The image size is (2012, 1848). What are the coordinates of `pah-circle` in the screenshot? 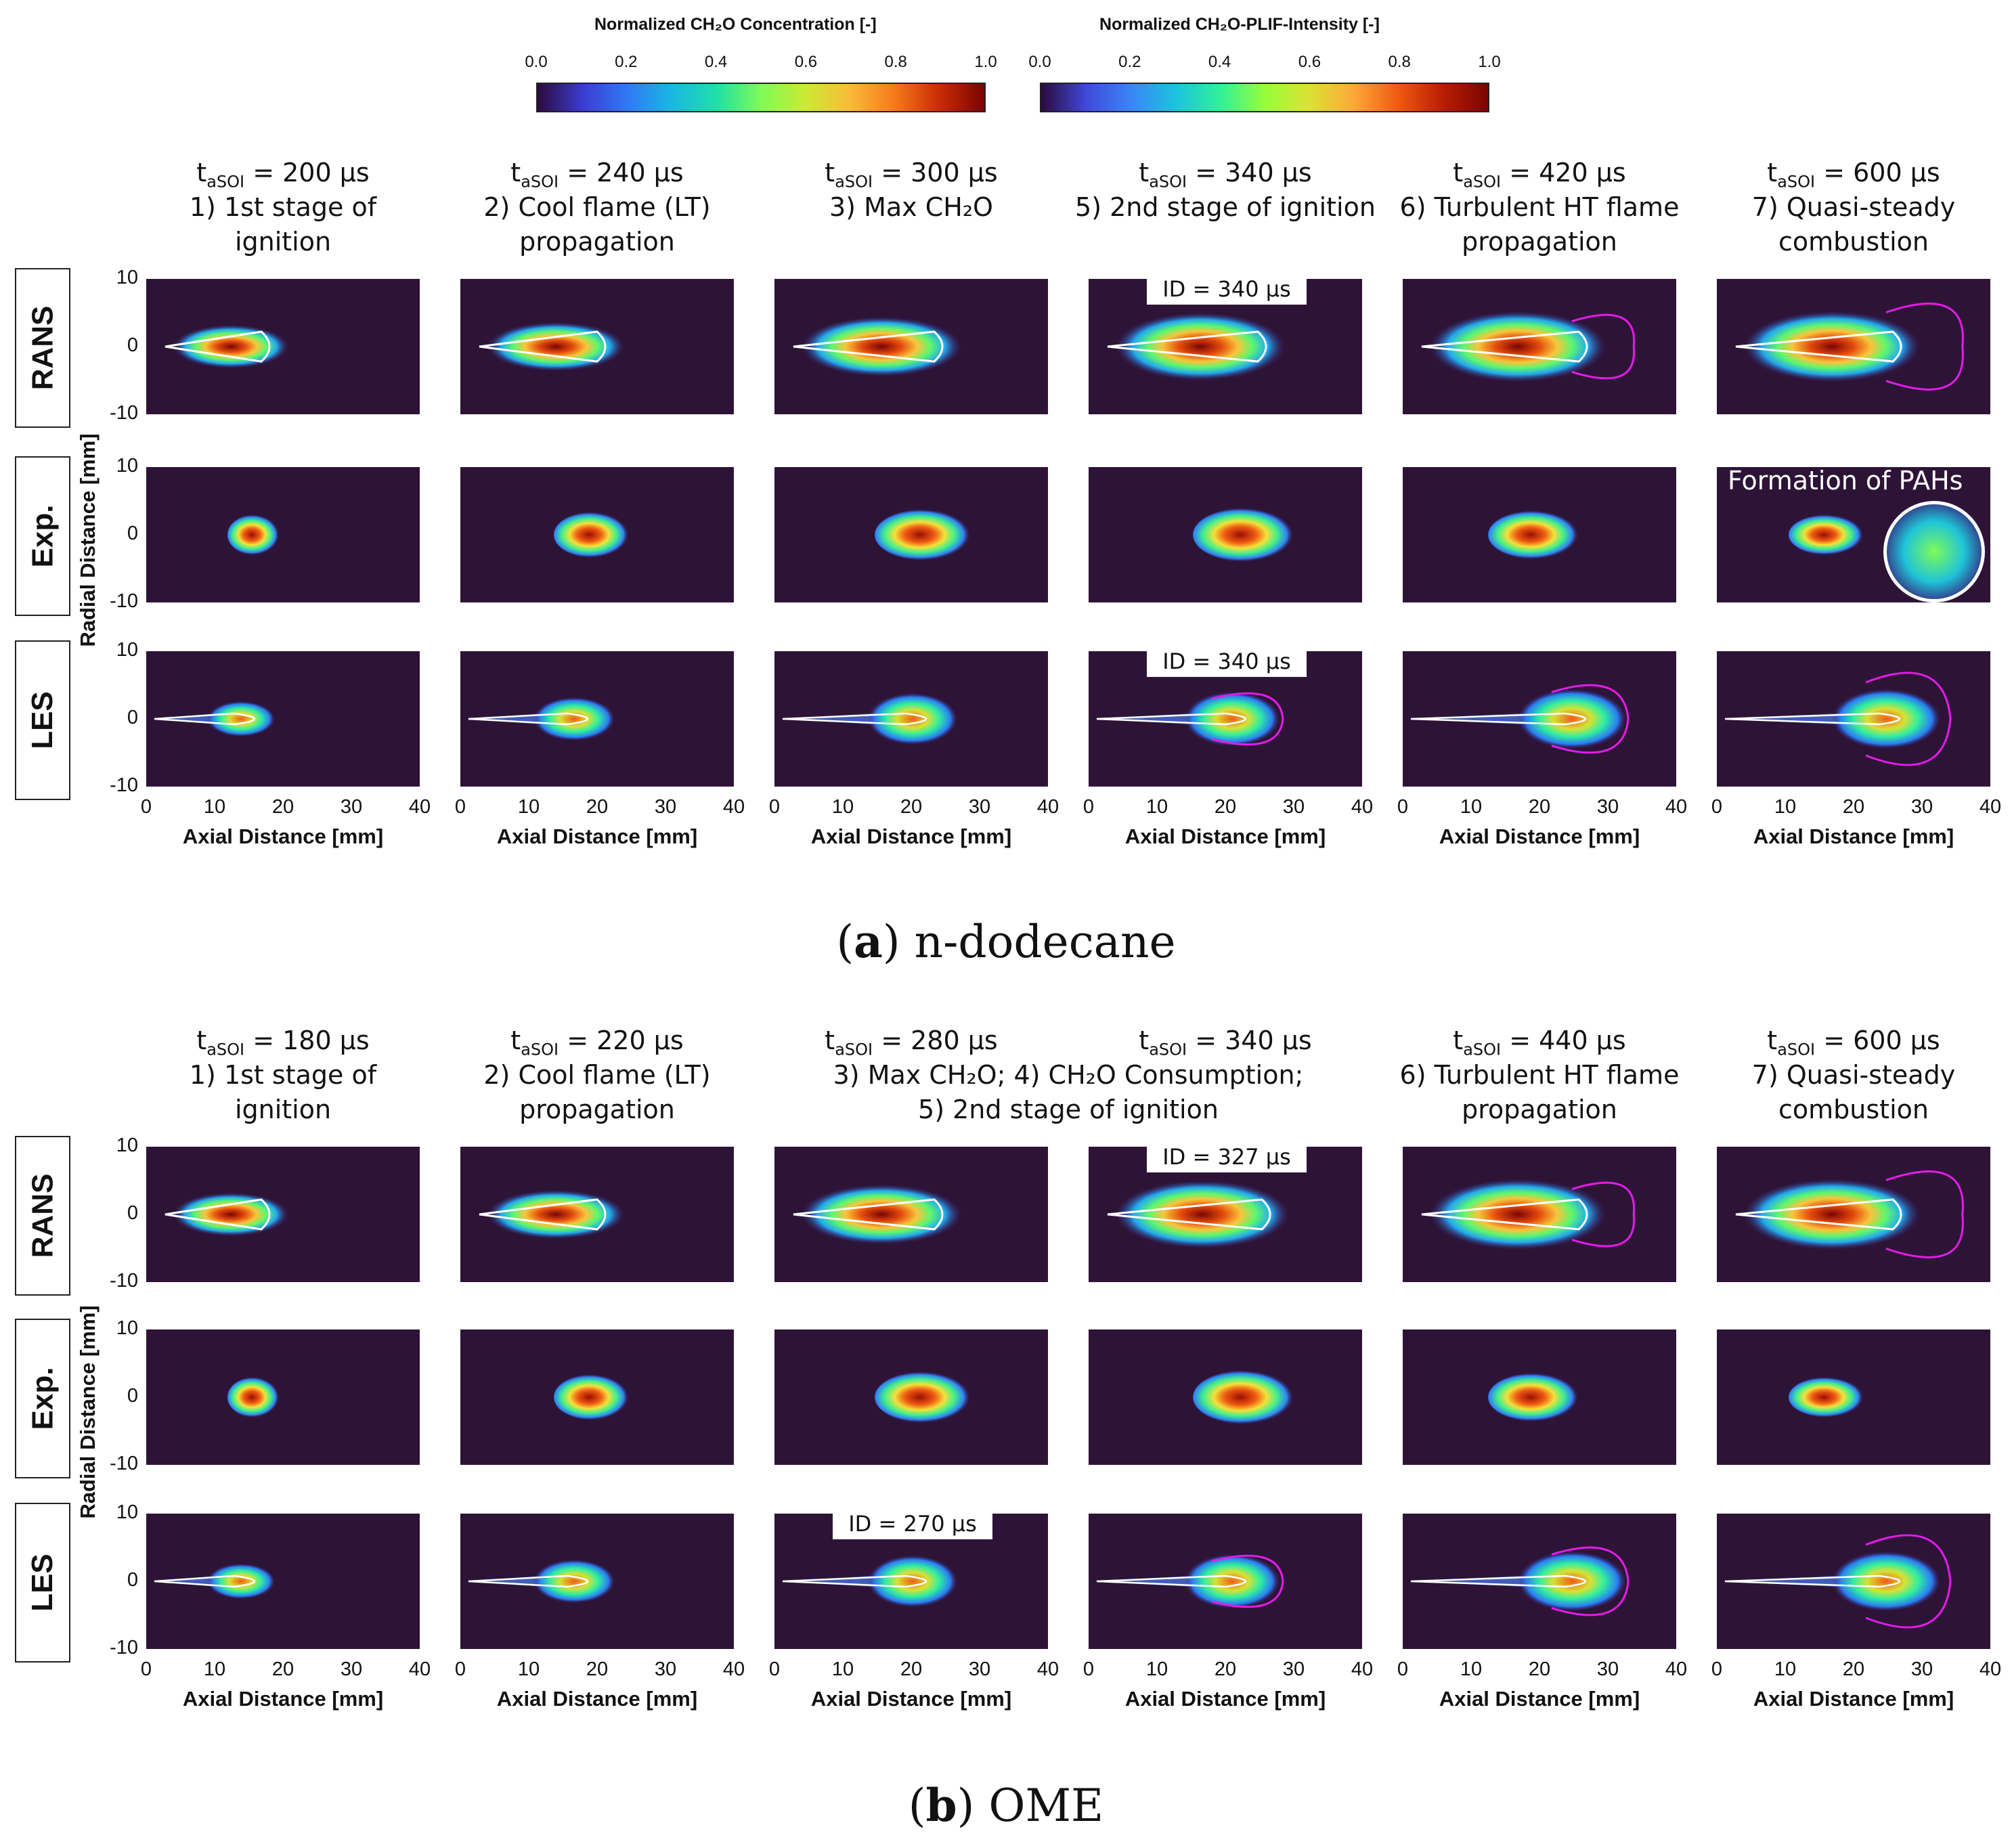 It's located at (1934, 551).